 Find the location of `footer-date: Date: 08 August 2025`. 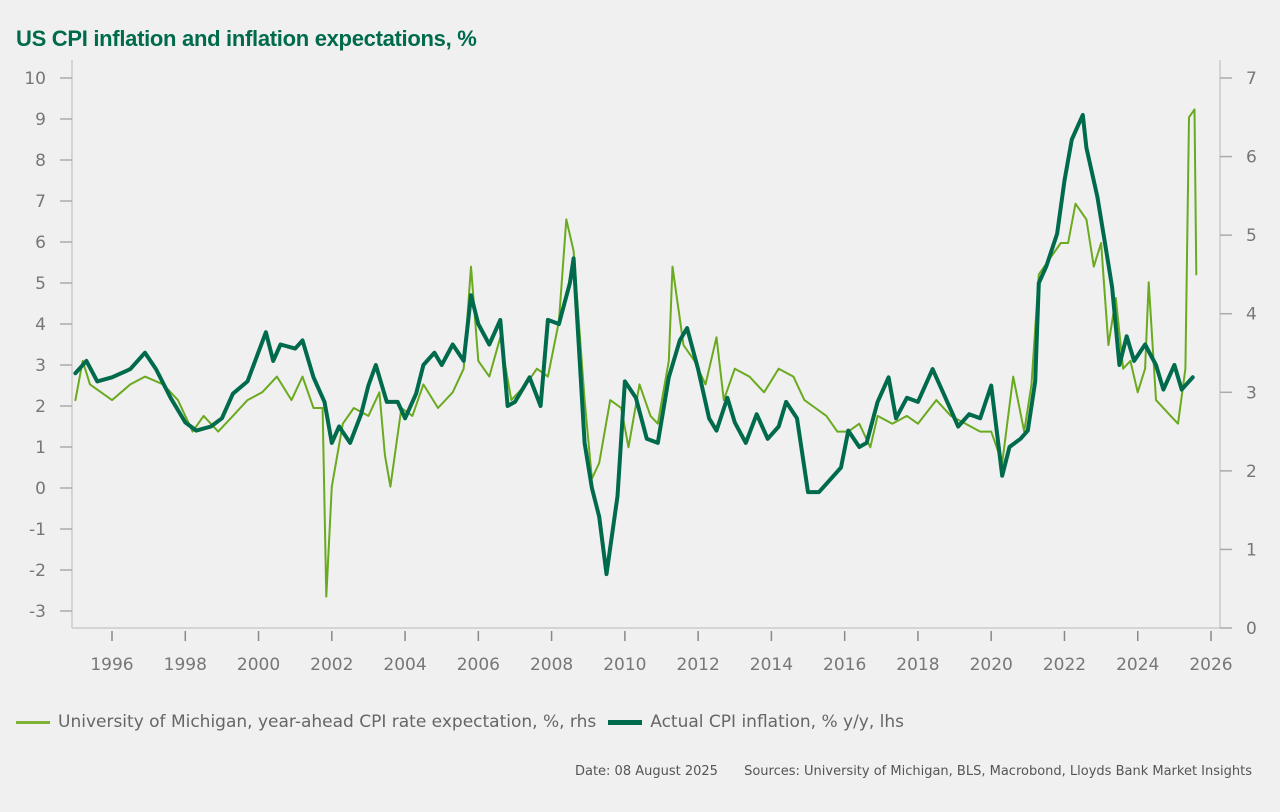

footer-date: Date: 08 August 2025 is located at coordinates (646, 771).